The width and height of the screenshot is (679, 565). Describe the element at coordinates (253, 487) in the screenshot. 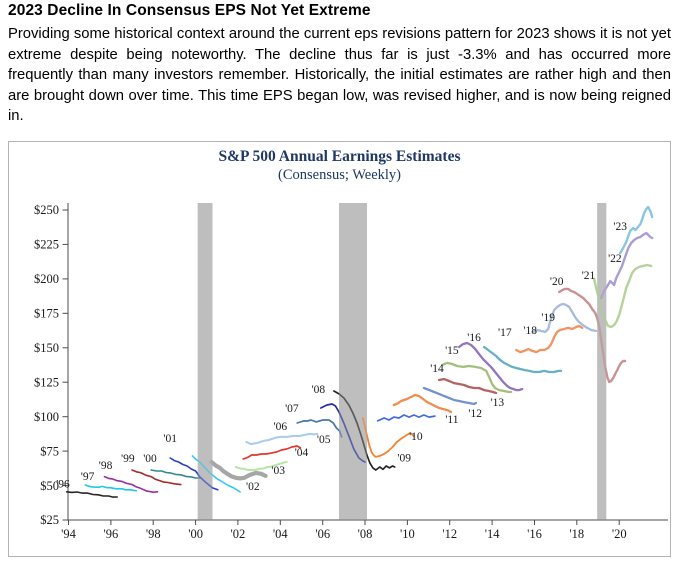

I see `series-label-02: '02` at that location.